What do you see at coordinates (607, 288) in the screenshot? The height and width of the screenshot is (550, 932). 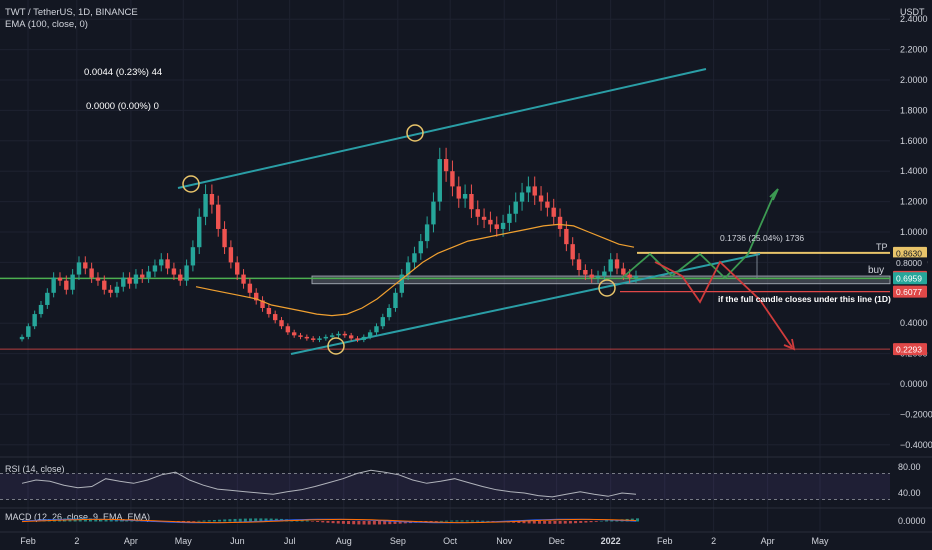 I see `pivot-circle-marker` at bounding box center [607, 288].